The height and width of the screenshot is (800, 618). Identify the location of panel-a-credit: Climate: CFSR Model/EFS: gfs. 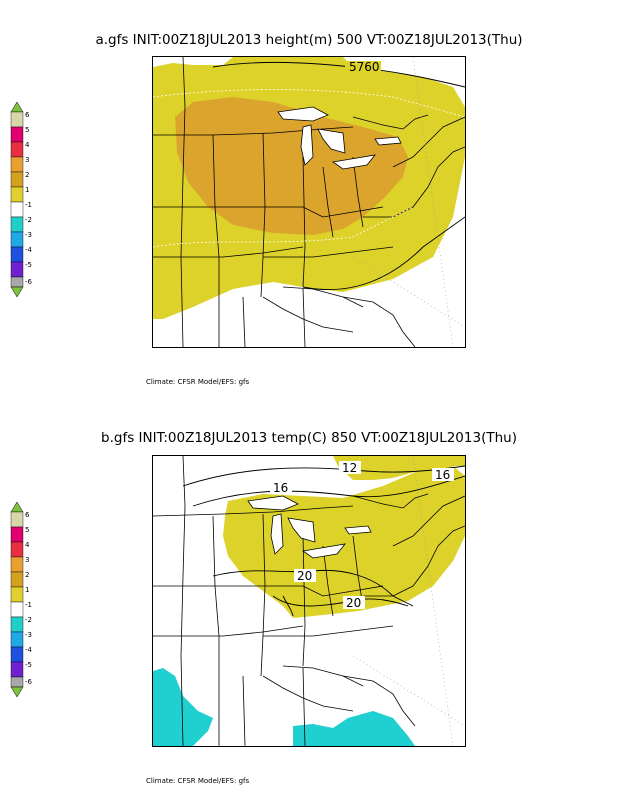
(198, 382).